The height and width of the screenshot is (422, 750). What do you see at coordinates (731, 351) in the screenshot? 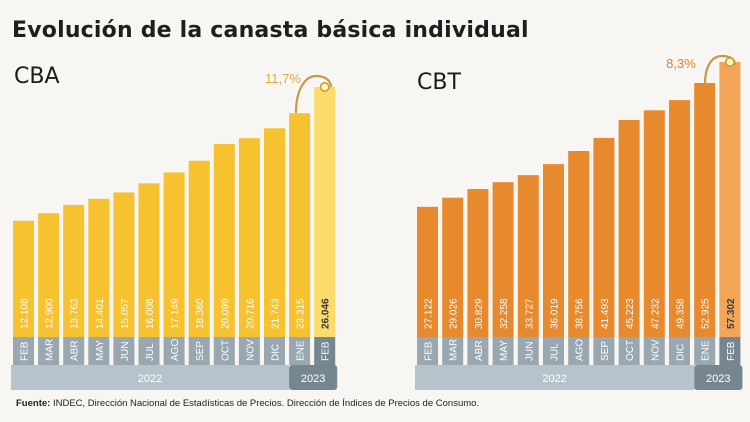
I see `cbt-month-label: FEB` at bounding box center [731, 351].